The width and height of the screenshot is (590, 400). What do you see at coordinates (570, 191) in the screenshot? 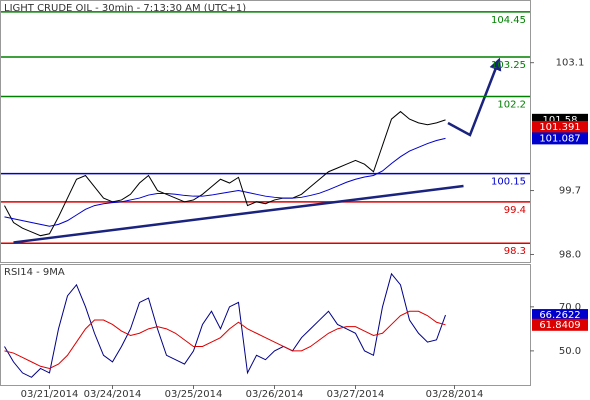
I see `y-tick-label: 99.7` at bounding box center [570, 191].